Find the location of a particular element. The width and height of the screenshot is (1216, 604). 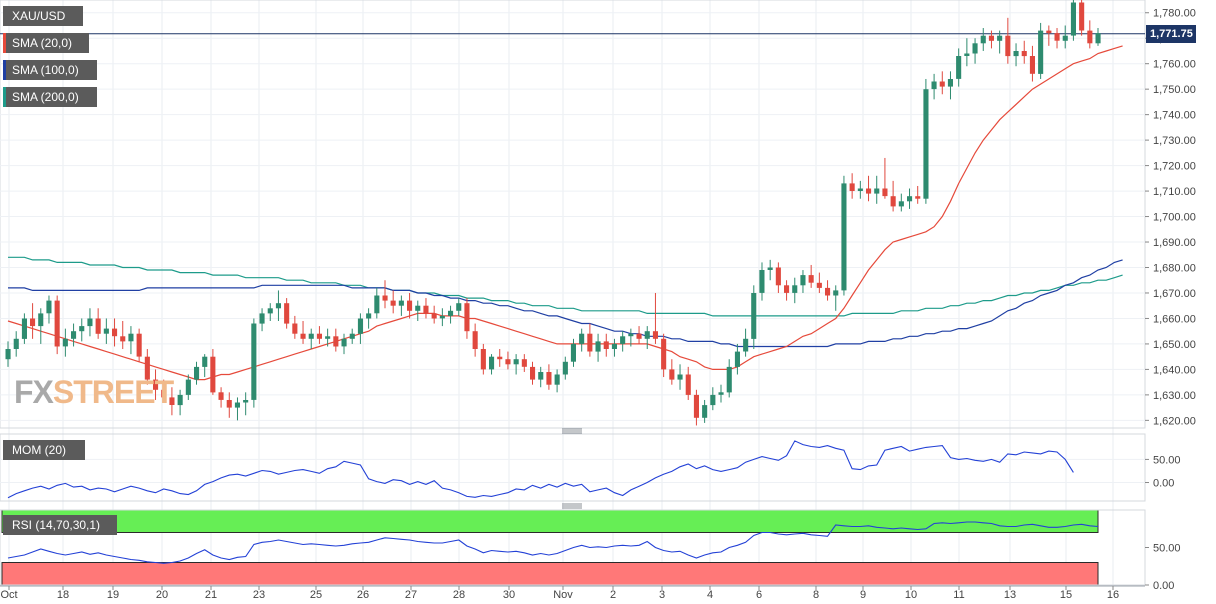

instrument-label: XAU/USD is located at coordinates (43, 16).